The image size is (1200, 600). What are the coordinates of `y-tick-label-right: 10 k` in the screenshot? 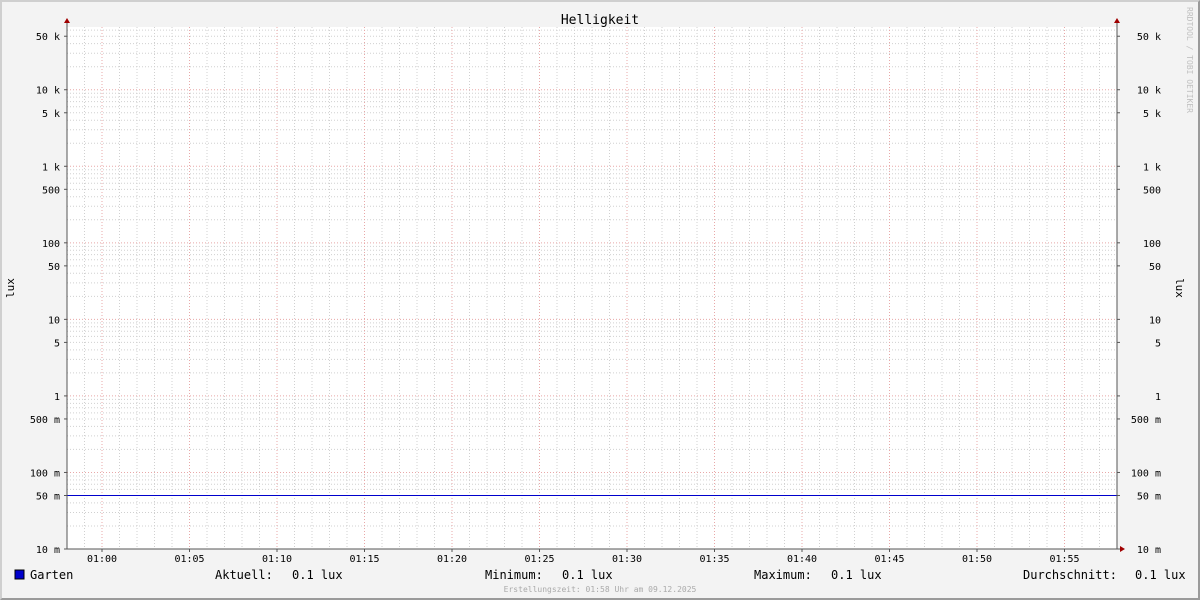 It's located at (1149, 91).